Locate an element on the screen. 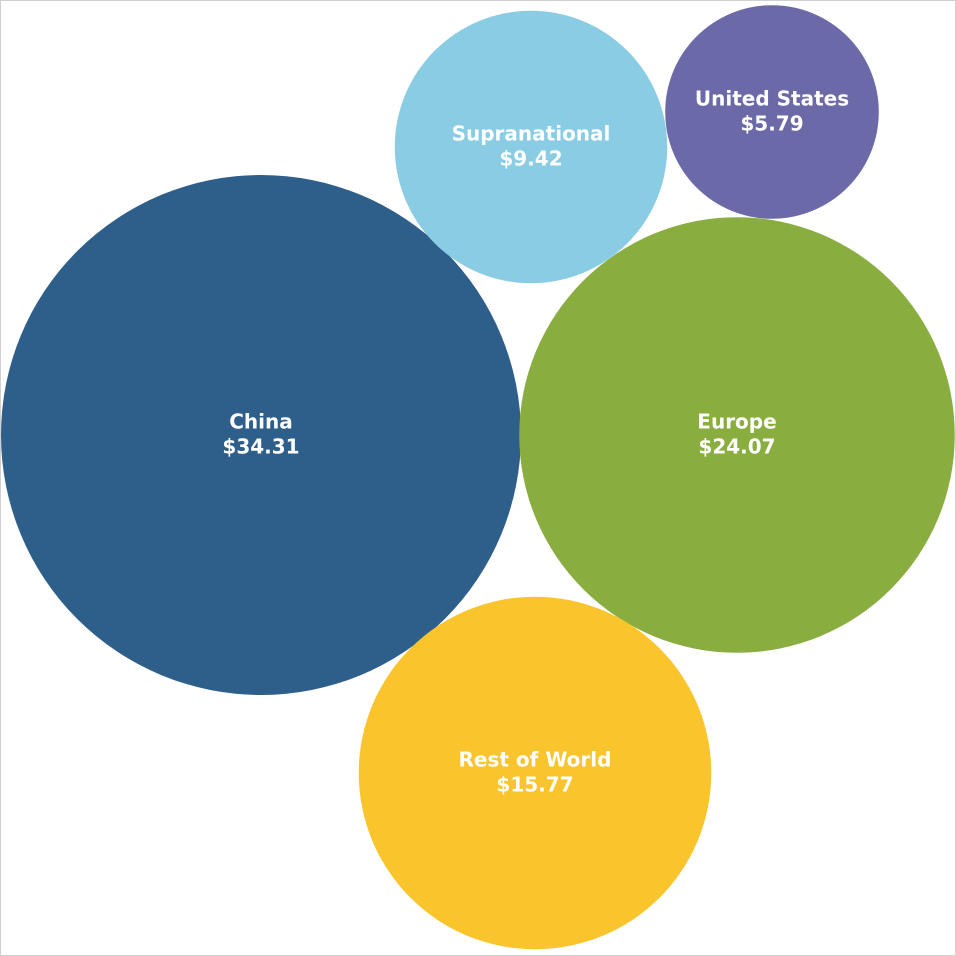 This screenshot has height=956, width=956. bubble-label: Rest of World is located at coordinates (535, 760).